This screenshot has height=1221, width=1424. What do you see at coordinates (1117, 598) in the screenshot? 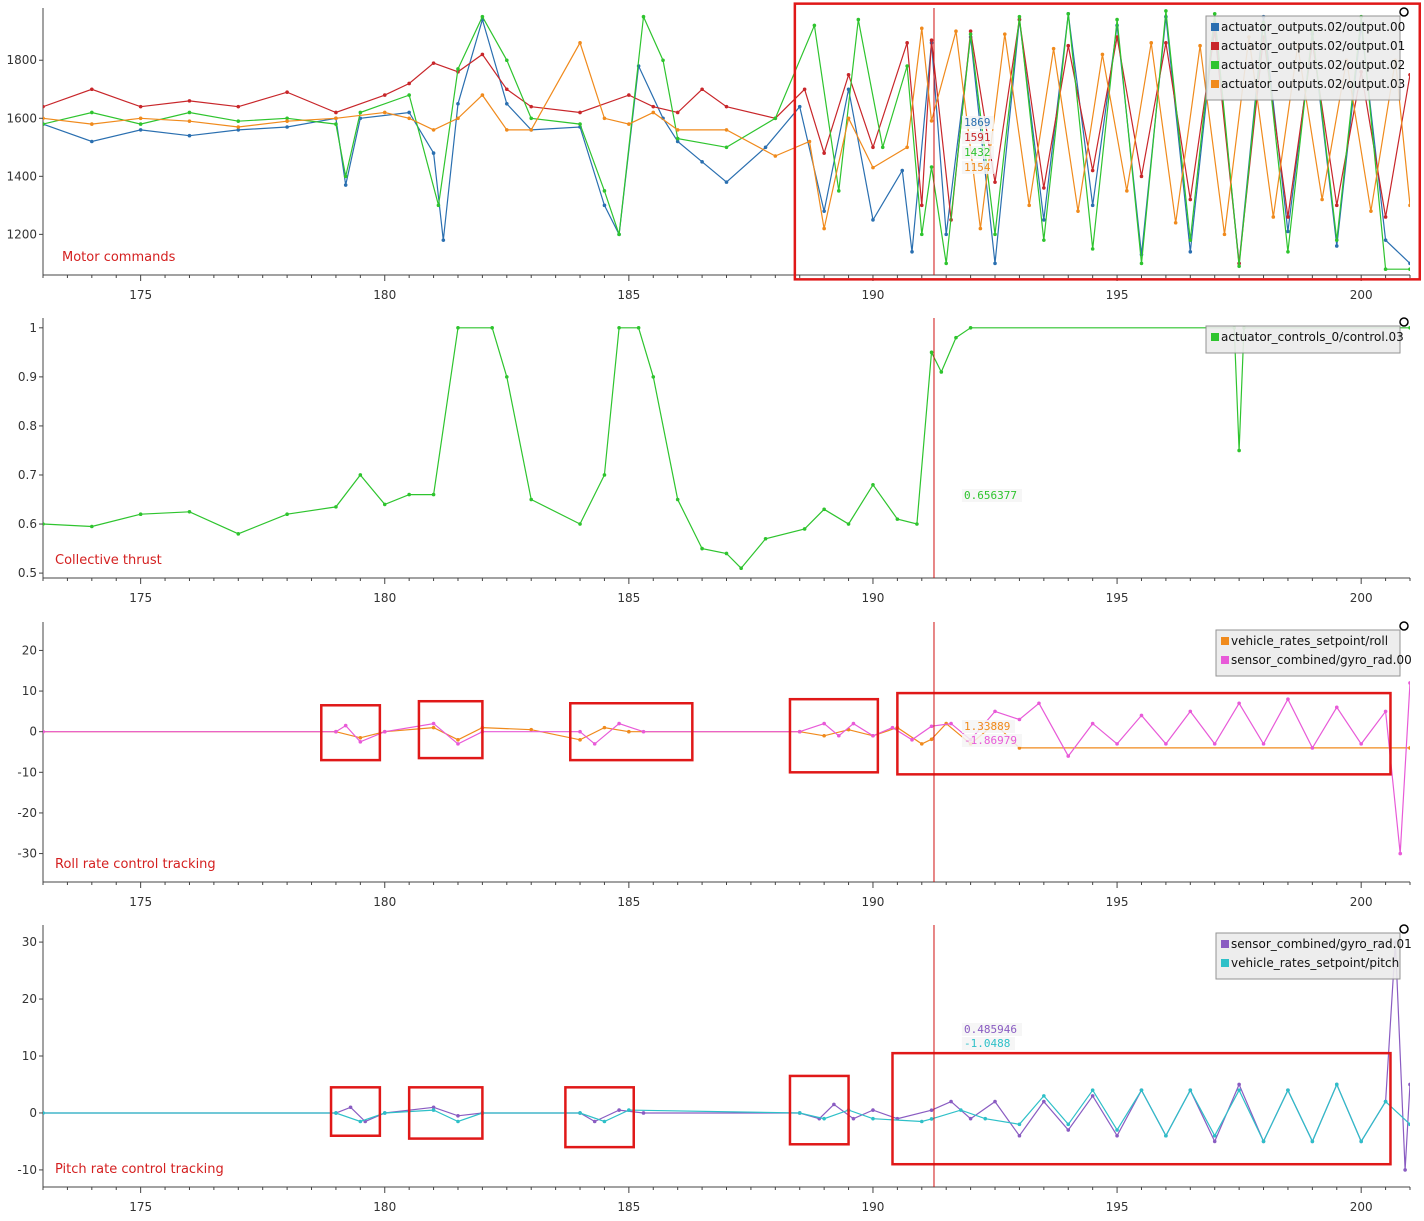
I see `x-tick-label: 195` at bounding box center [1117, 598].